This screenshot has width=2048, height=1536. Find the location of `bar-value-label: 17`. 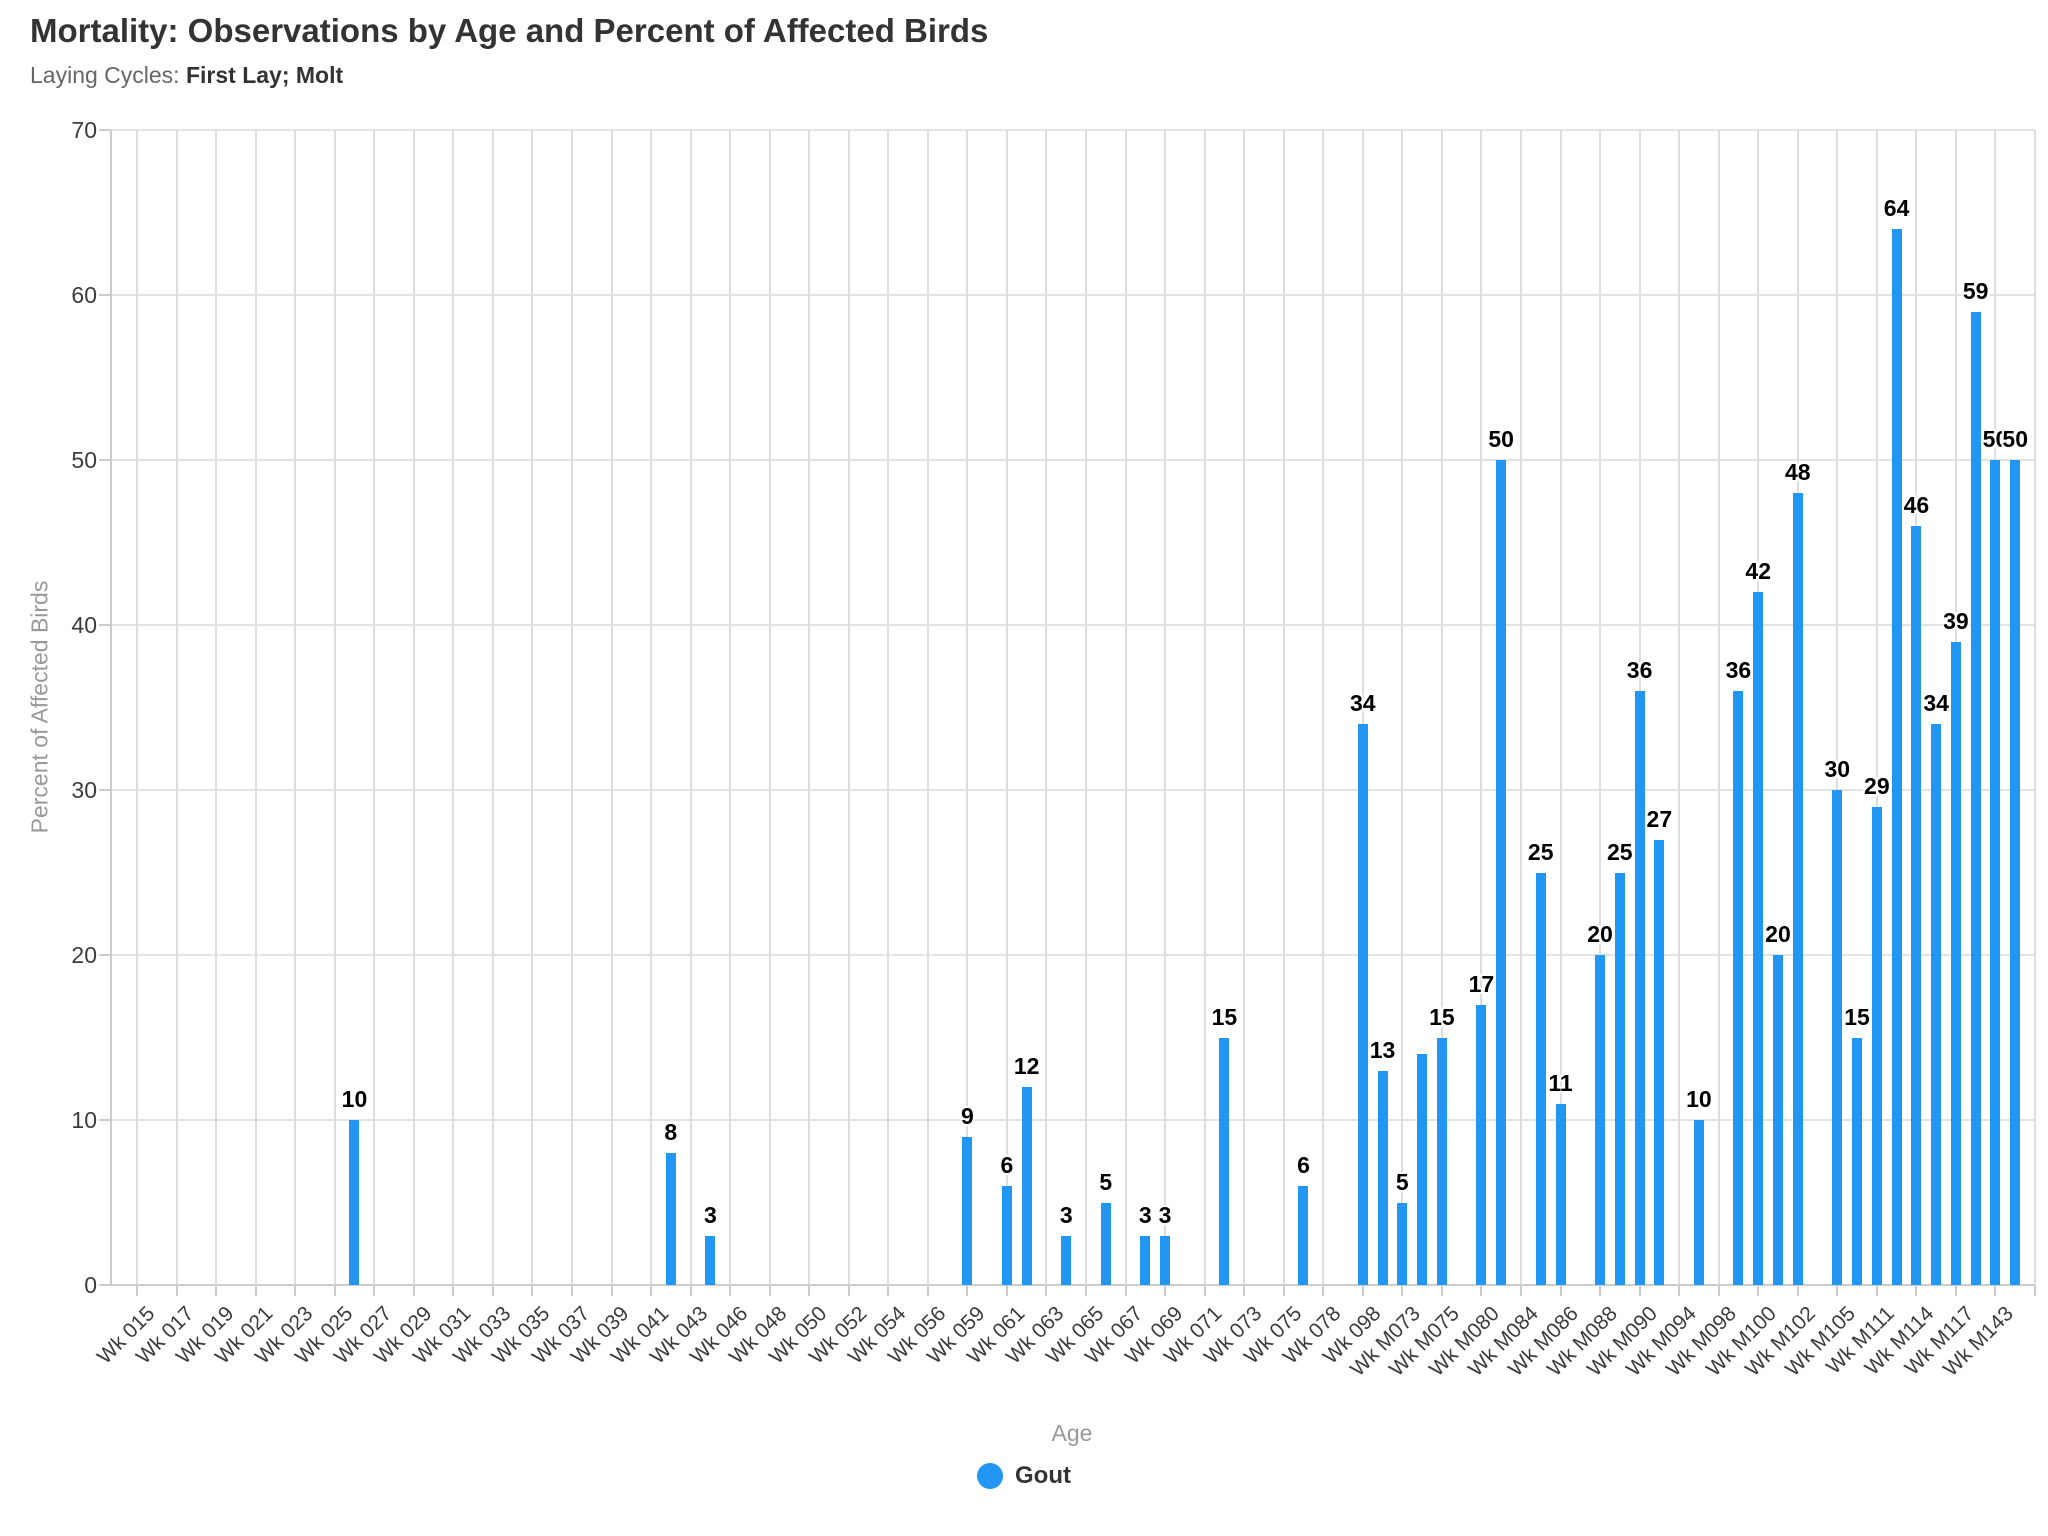

bar-value-label: 17 is located at coordinates (1481, 983).